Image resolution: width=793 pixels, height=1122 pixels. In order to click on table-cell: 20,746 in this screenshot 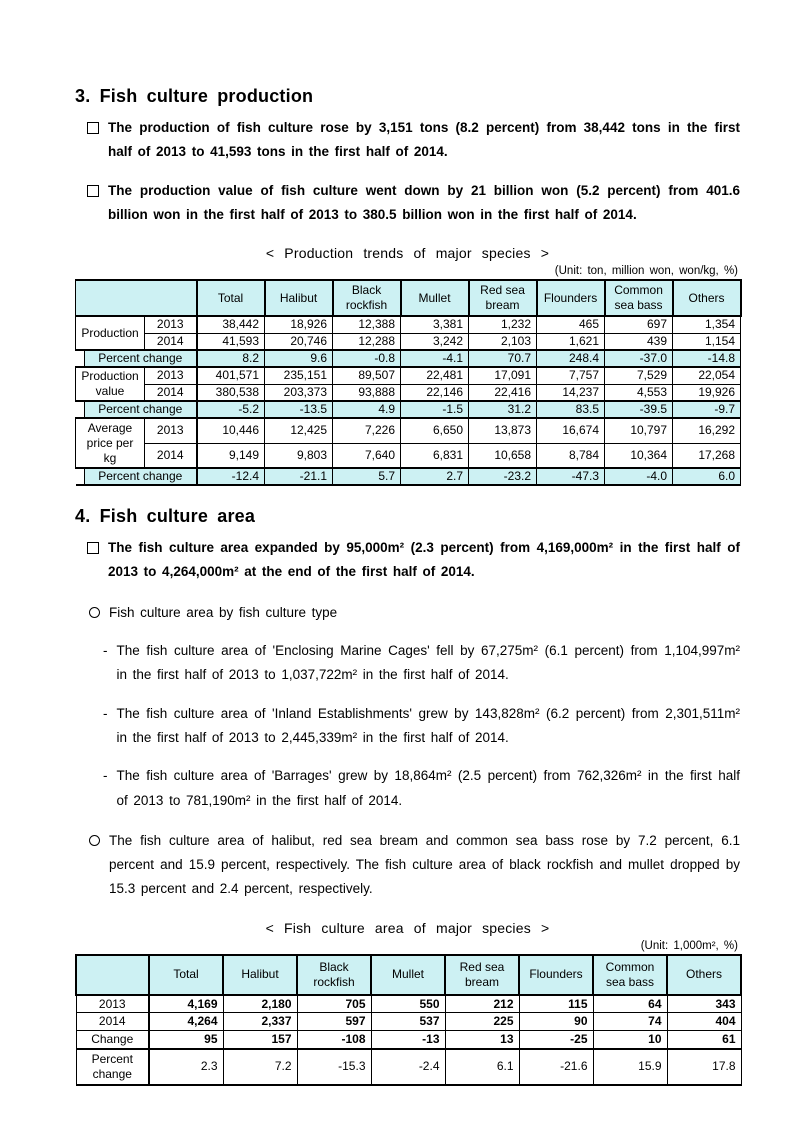, I will do `click(299, 341)`.